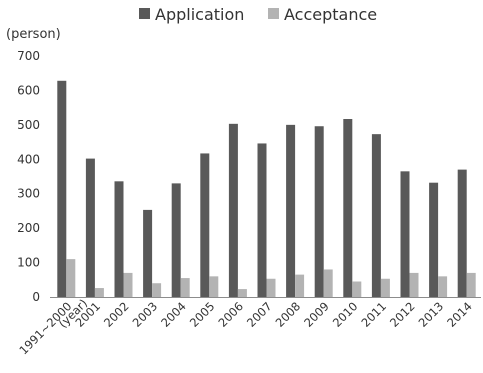 The image size is (483, 373). I want to click on x-tick-label: 2004, so click(173, 314).